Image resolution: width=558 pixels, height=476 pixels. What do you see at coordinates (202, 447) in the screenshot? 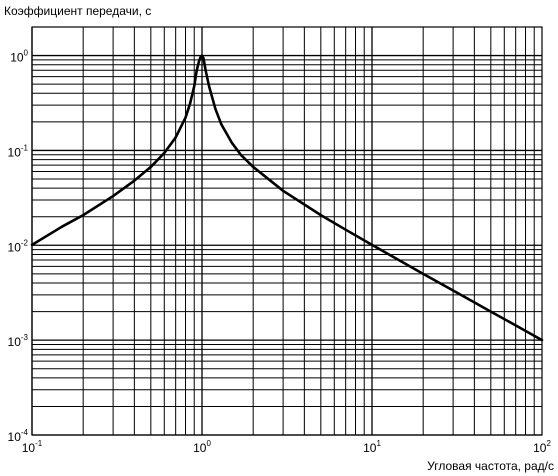
I see `x-tick-label: 10⁰` at bounding box center [202, 447].